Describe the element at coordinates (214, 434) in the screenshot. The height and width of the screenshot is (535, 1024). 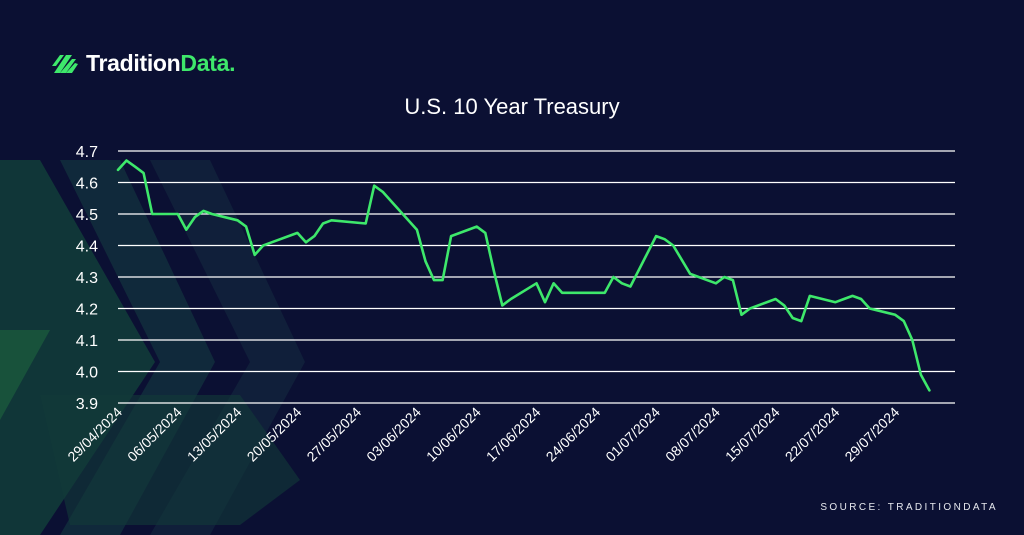
I see `x-tick-label: 13/05/2024` at that location.